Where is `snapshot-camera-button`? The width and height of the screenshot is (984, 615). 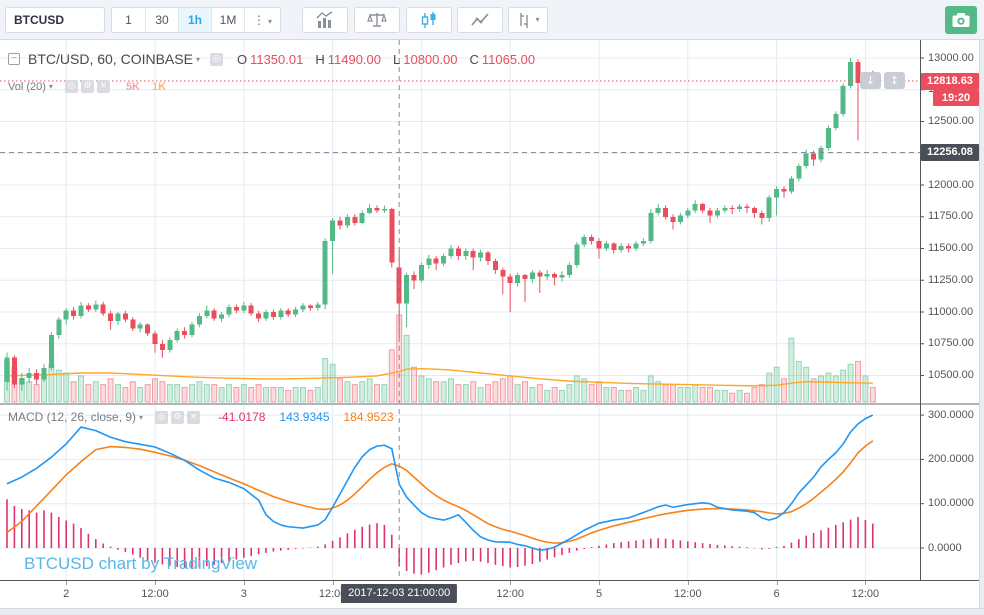 snapshot-camera-button is located at coordinates (961, 20).